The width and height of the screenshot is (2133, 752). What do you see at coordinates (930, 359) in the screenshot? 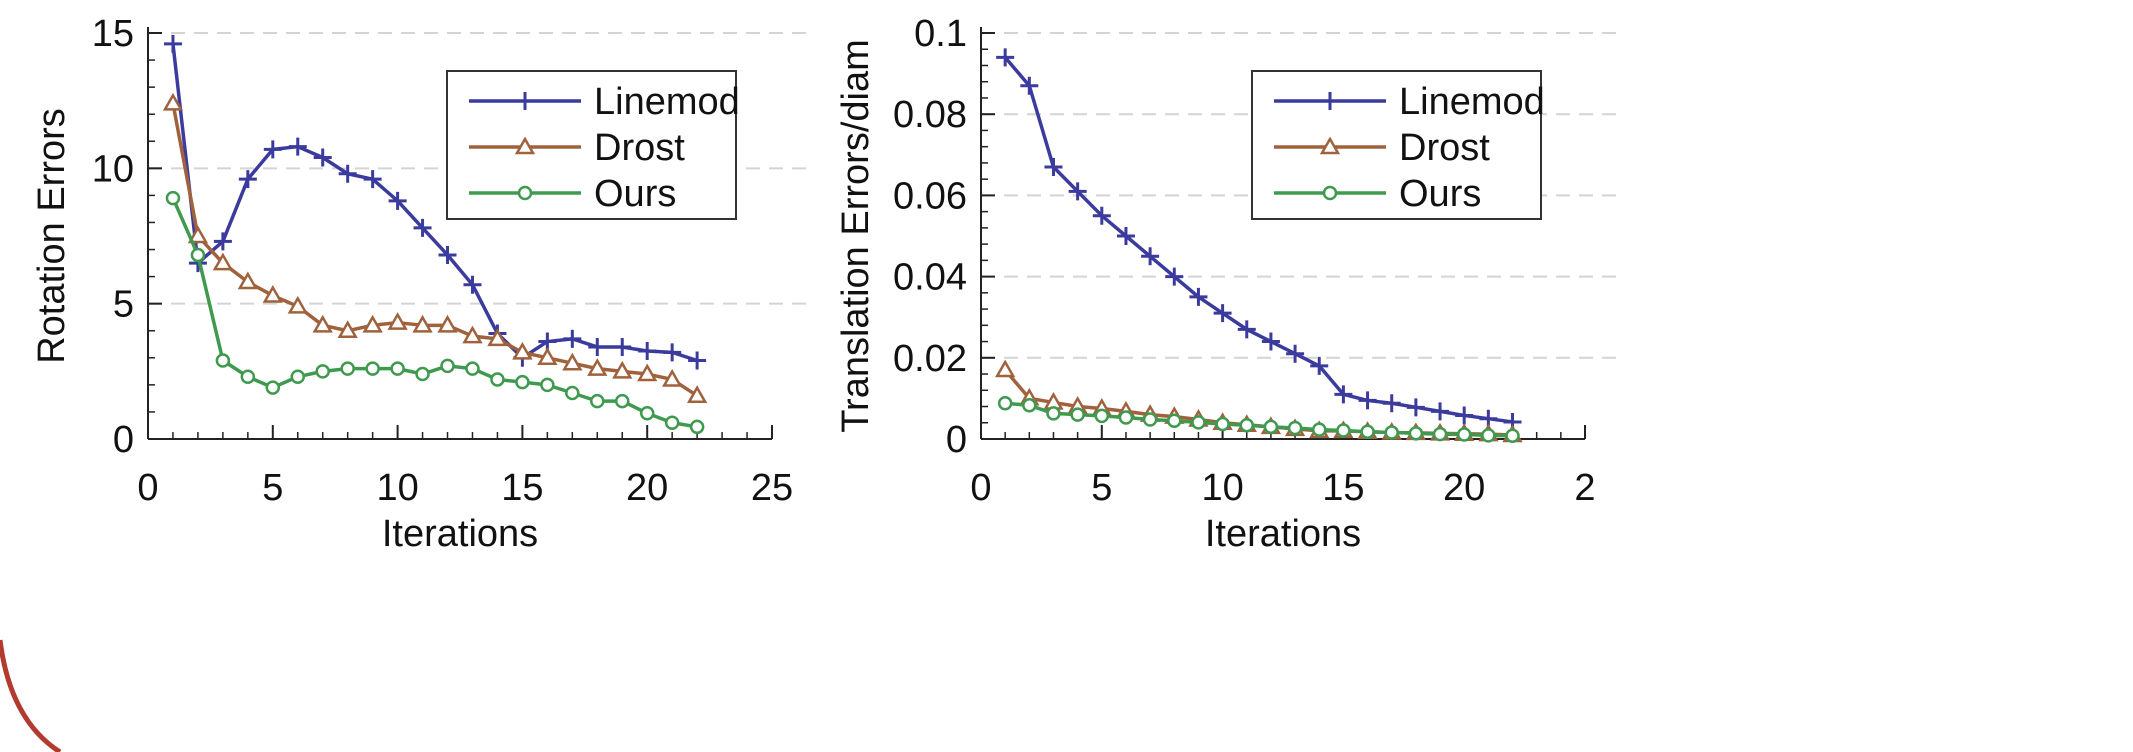
I see `y-tick-label: 0.02` at bounding box center [930, 359].